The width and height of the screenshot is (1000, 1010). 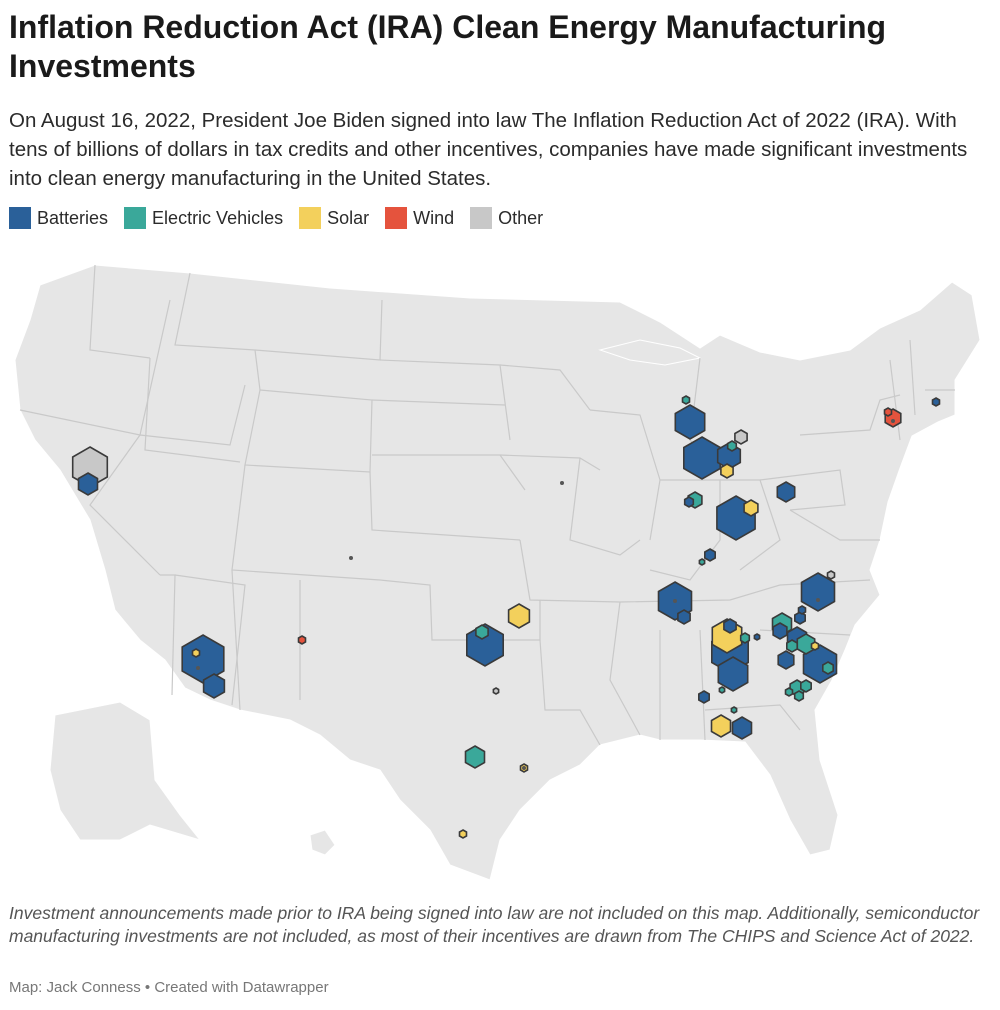 I want to click on legend-swatch-wind, so click(x=396, y=218).